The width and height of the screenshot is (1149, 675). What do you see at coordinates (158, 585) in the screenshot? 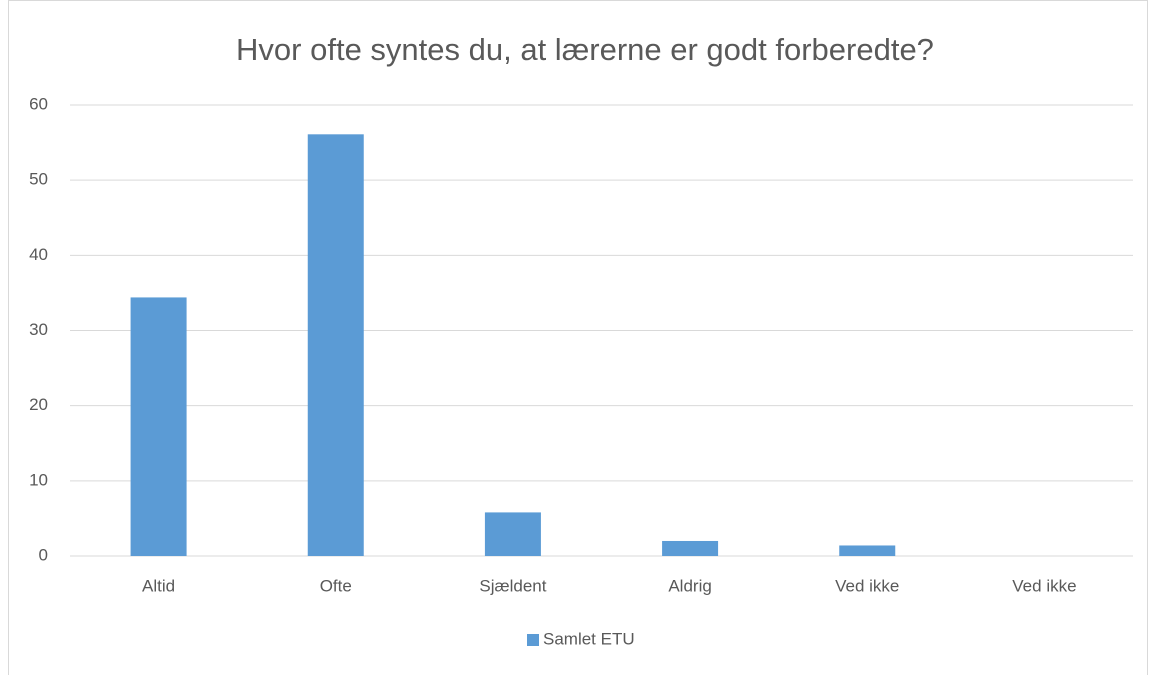
I see `x-tick-label: Altid` at bounding box center [158, 585].